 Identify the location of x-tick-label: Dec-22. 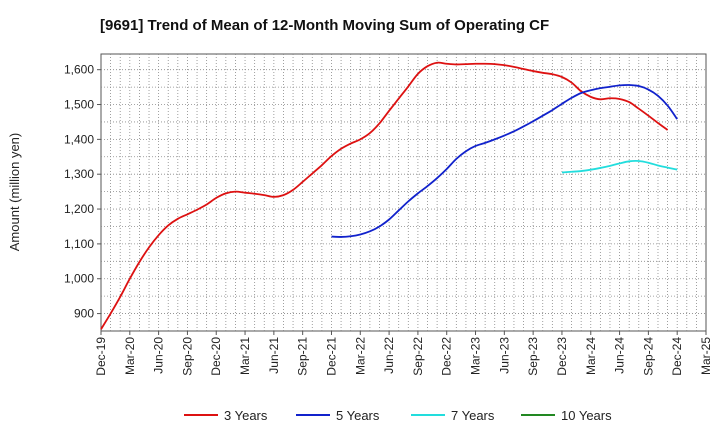
(447, 356).